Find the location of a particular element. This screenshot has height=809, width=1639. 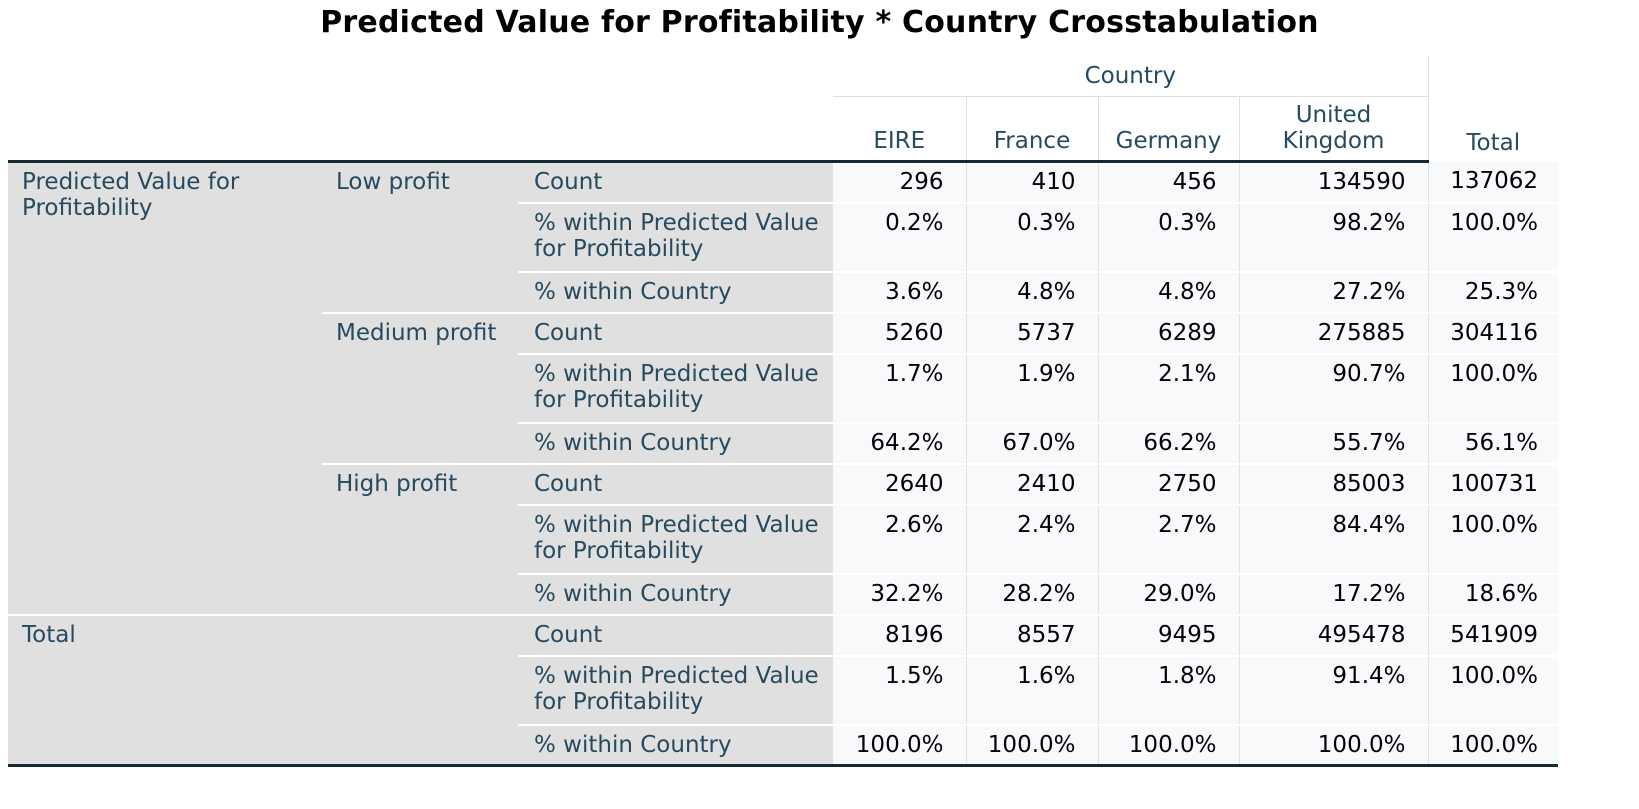

table-cell: 8557 is located at coordinates (1031, 634).